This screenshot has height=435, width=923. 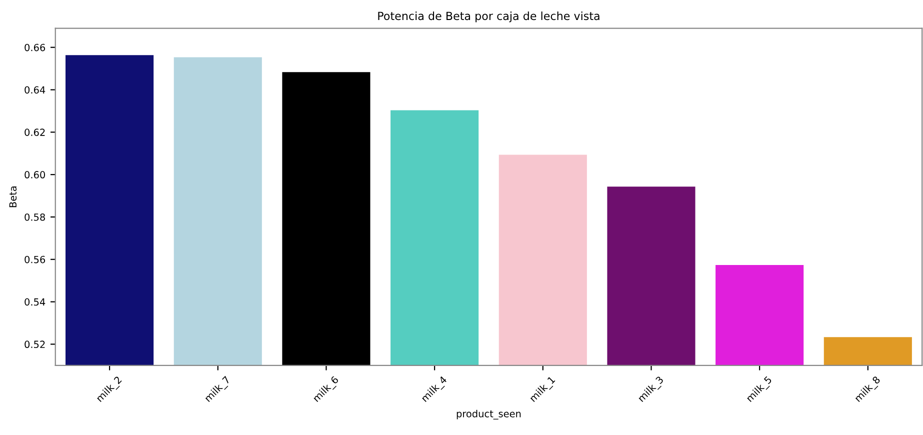 I want to click on y-tick-label: 0.52, so click(x=34, y=344).